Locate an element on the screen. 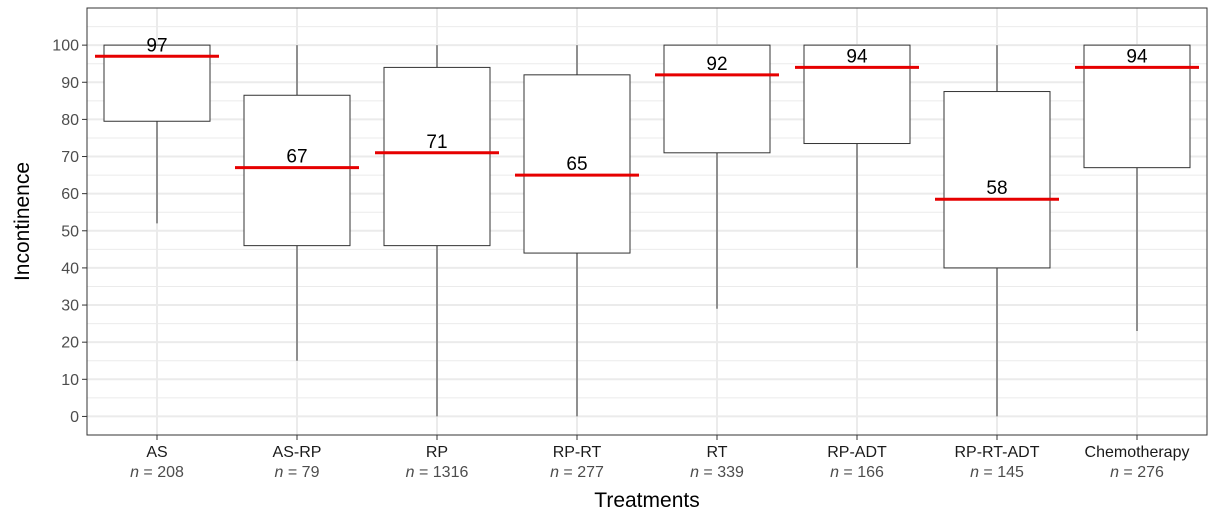  y-tick-label: 0 is located at coordinates (74, 417).